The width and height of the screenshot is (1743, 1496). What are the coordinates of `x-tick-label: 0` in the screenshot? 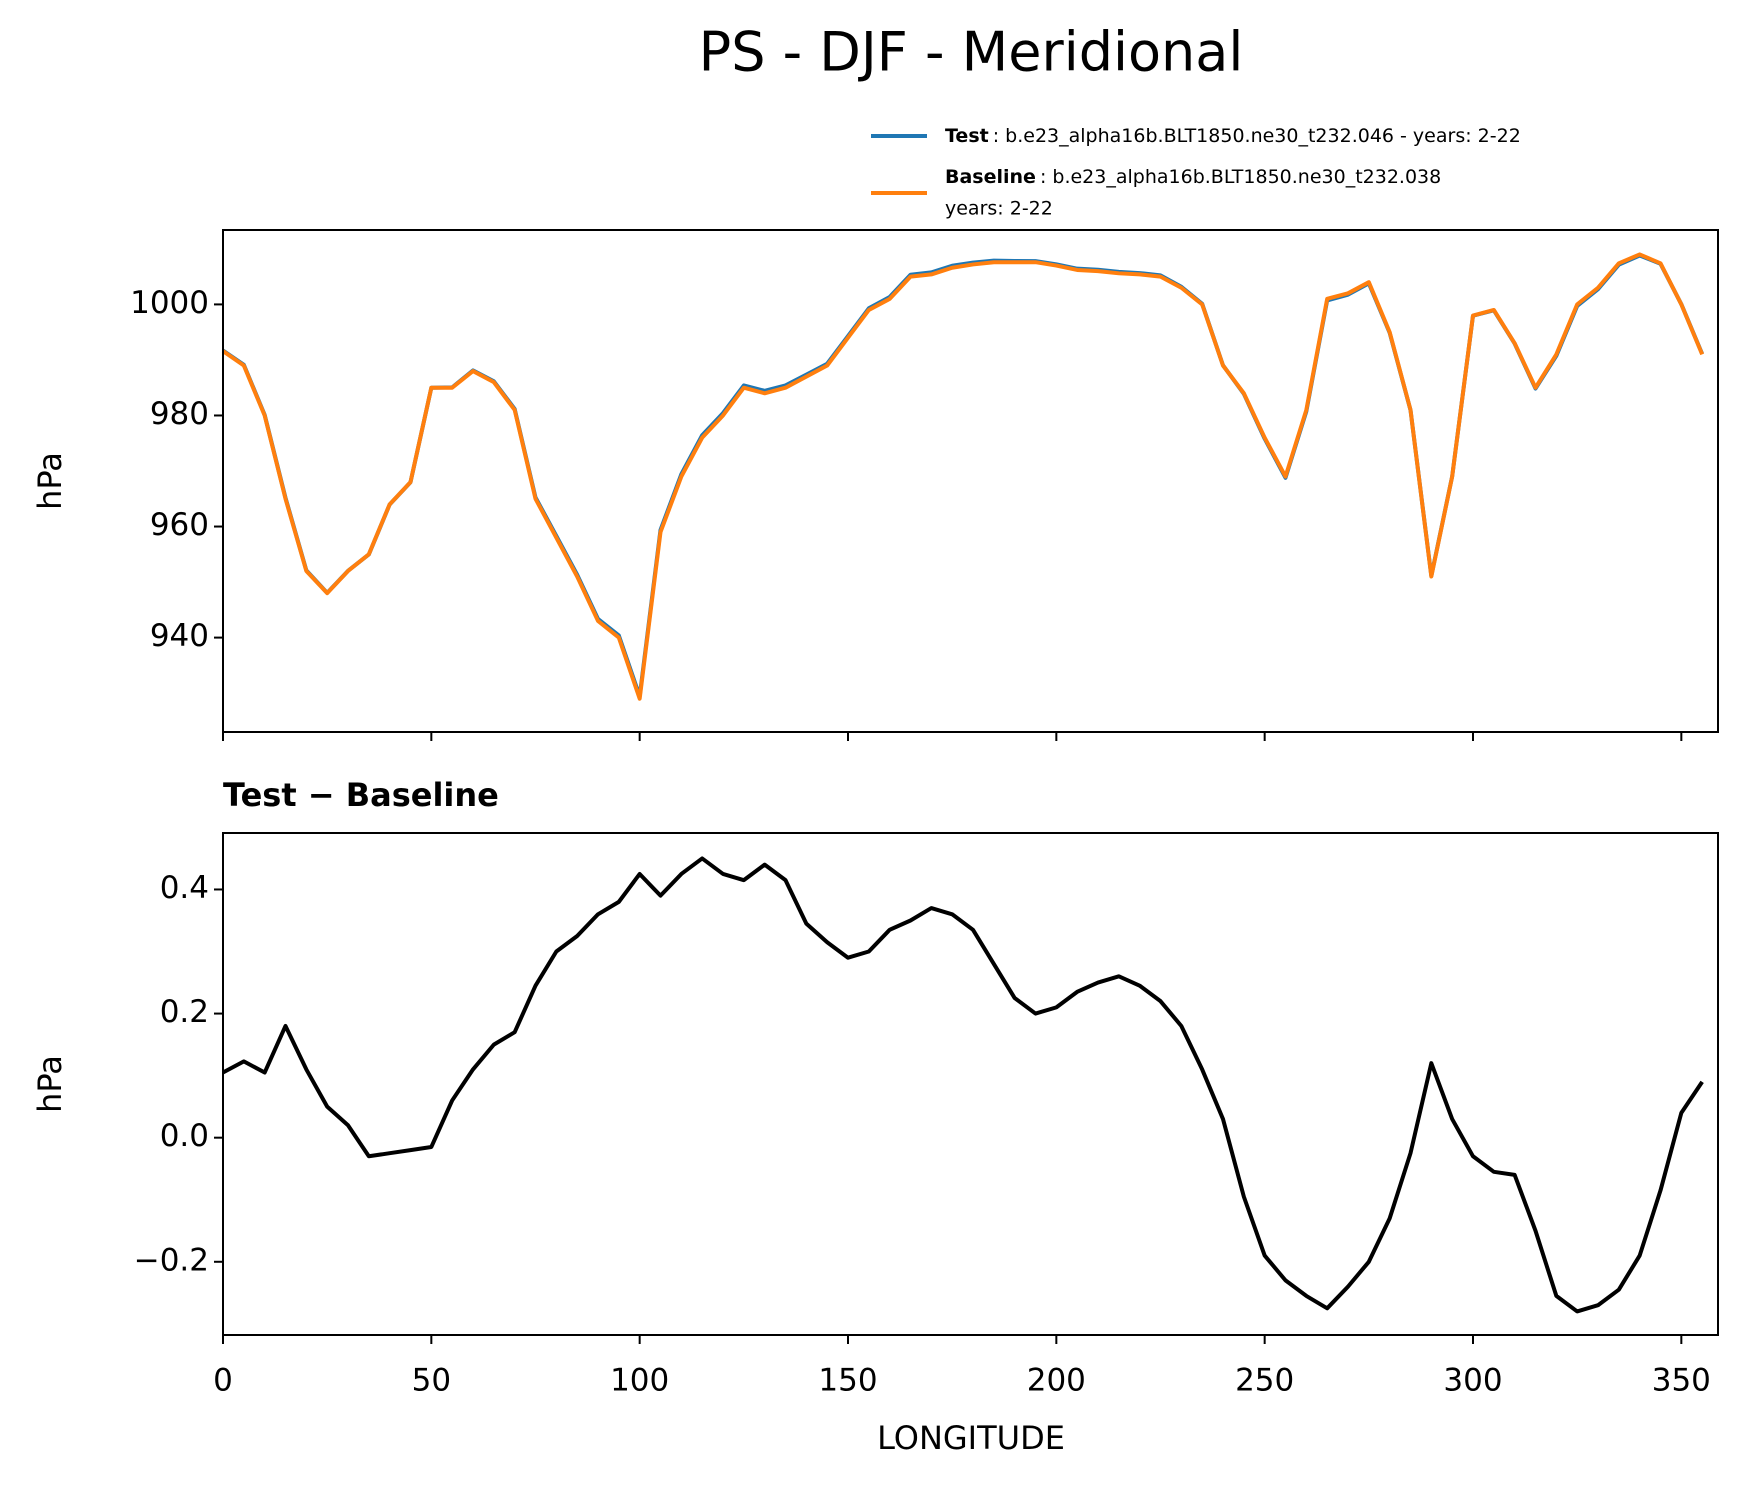 It's located at (223, 1381).